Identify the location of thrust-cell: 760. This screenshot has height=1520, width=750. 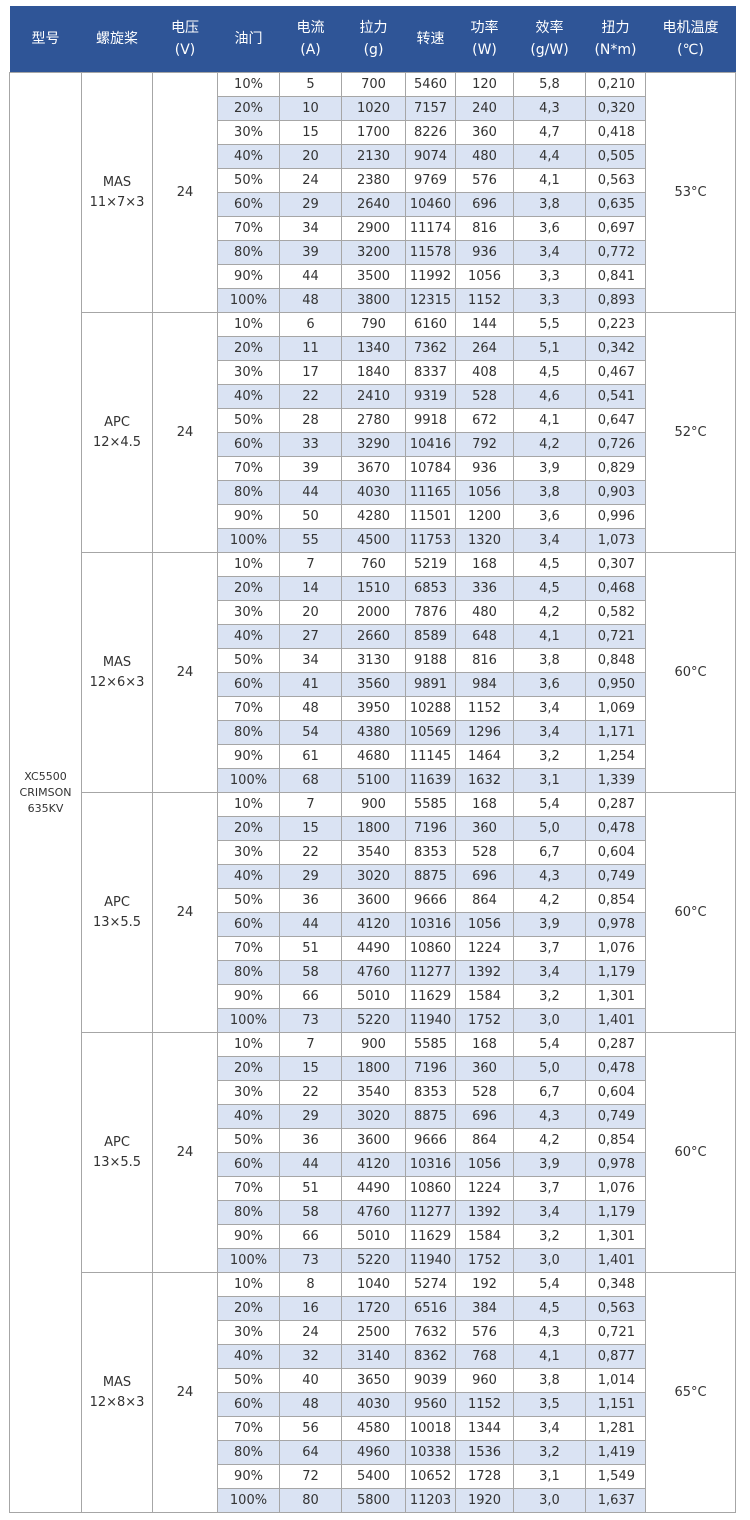
(373, 564).